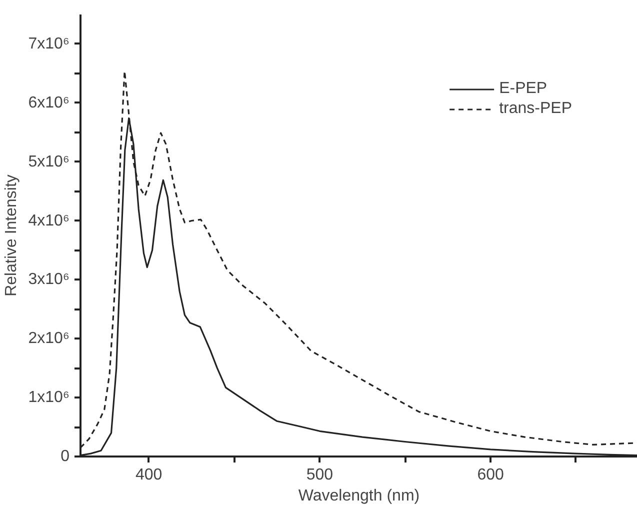  Describe the element at coordinates (359, 496) in the screenshot. I see `x-axis-title: Wavelength (nm)` at that location.